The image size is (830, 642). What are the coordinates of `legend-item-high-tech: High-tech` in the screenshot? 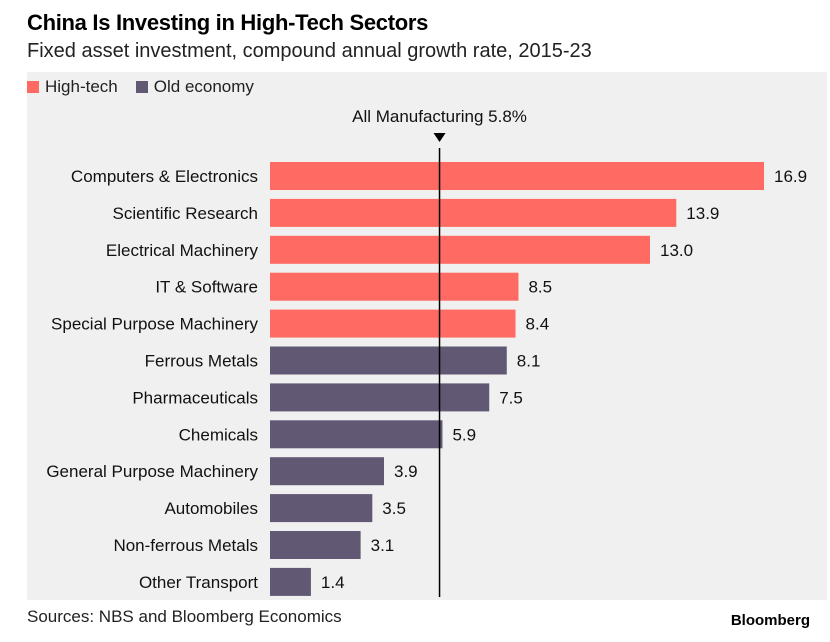 It's located at (72, 87).